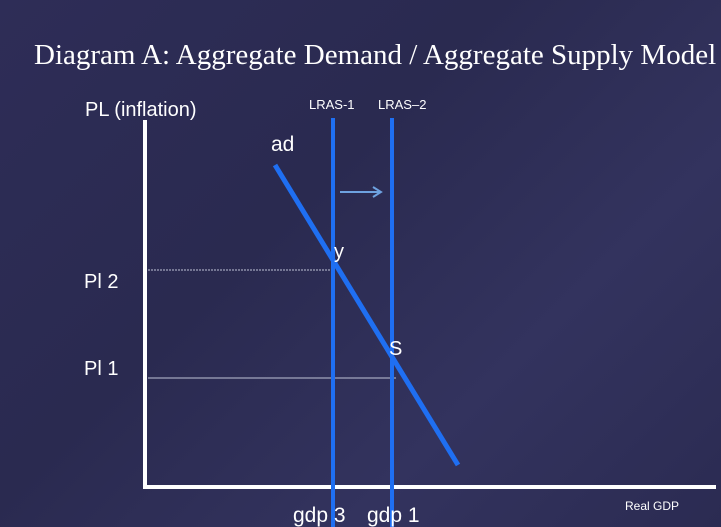  What do you see at coordinates (393, 515) in the screenshot?
I see `gdp-label: gdp 1` at bounding box center [393, 515].